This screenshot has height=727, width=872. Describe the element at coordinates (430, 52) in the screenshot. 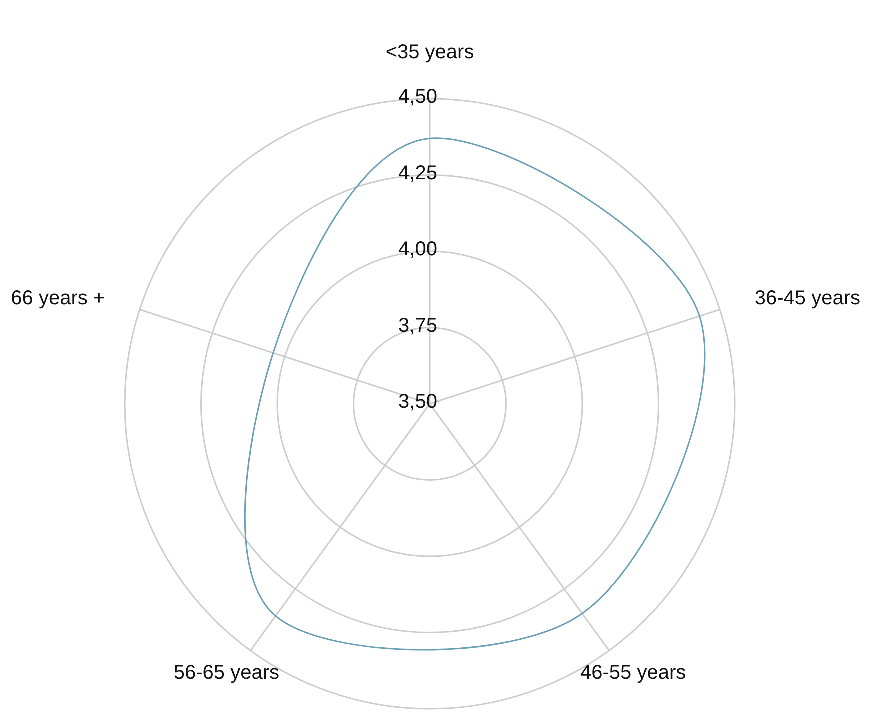

I see `spoke-label: <35 years` at that location.